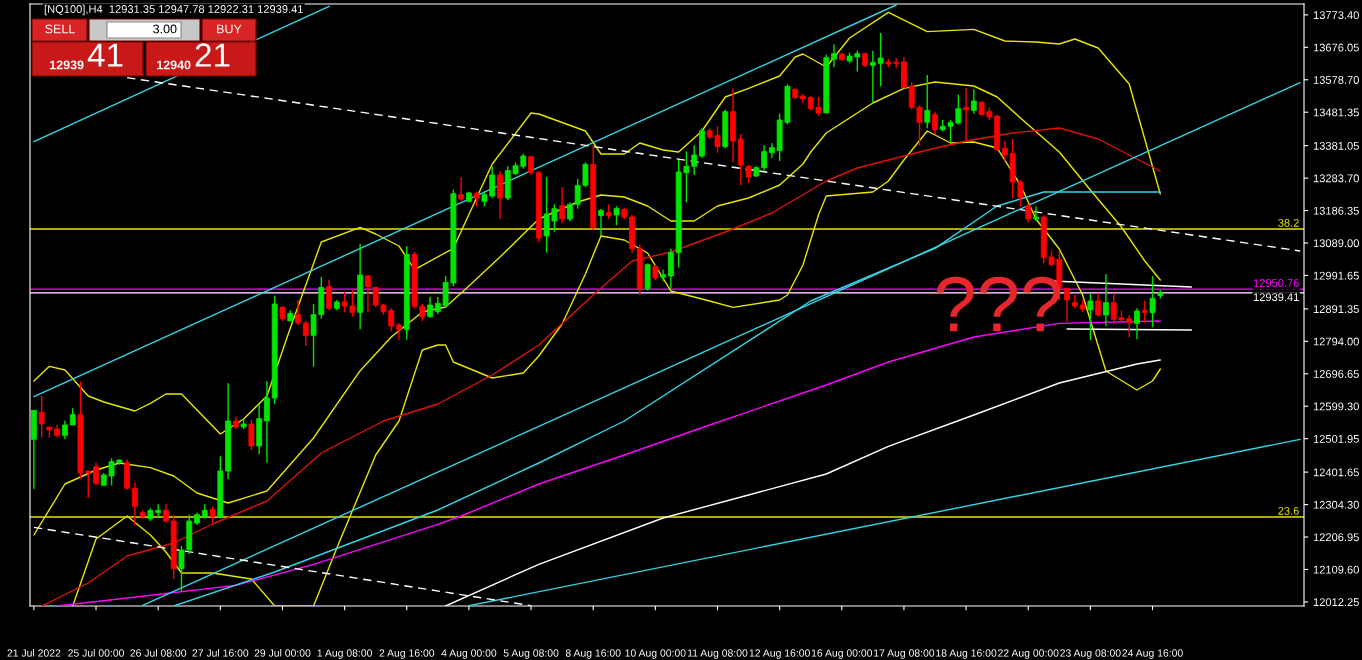  What do you see at coordinates (105, 55) in the screenshot?
I see `annotation: 41` at bounding box center [105, 55].